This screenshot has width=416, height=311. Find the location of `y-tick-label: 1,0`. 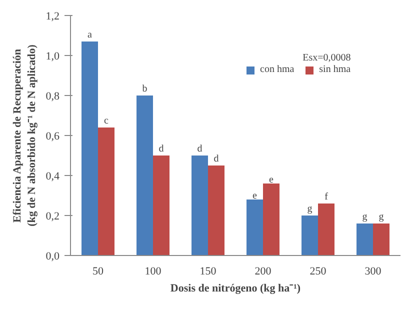

y-tick-label: 1,0 is located at coordinates (53, 56).